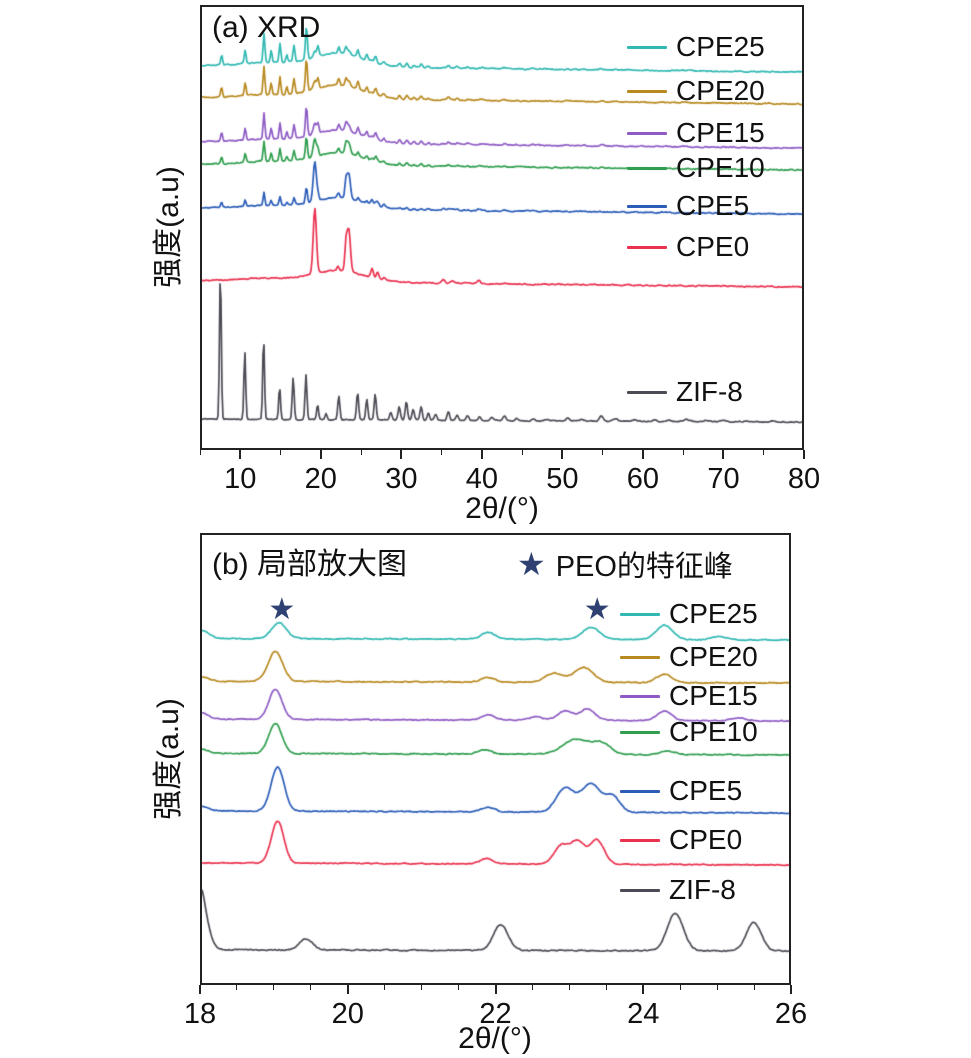 The height and width of the screenshot is (1058, 971). What do you see at coordinates (791, 1014) in the screenshot?
I see `x-axis-tick-label: 26` at bounding box center [791, 1014].